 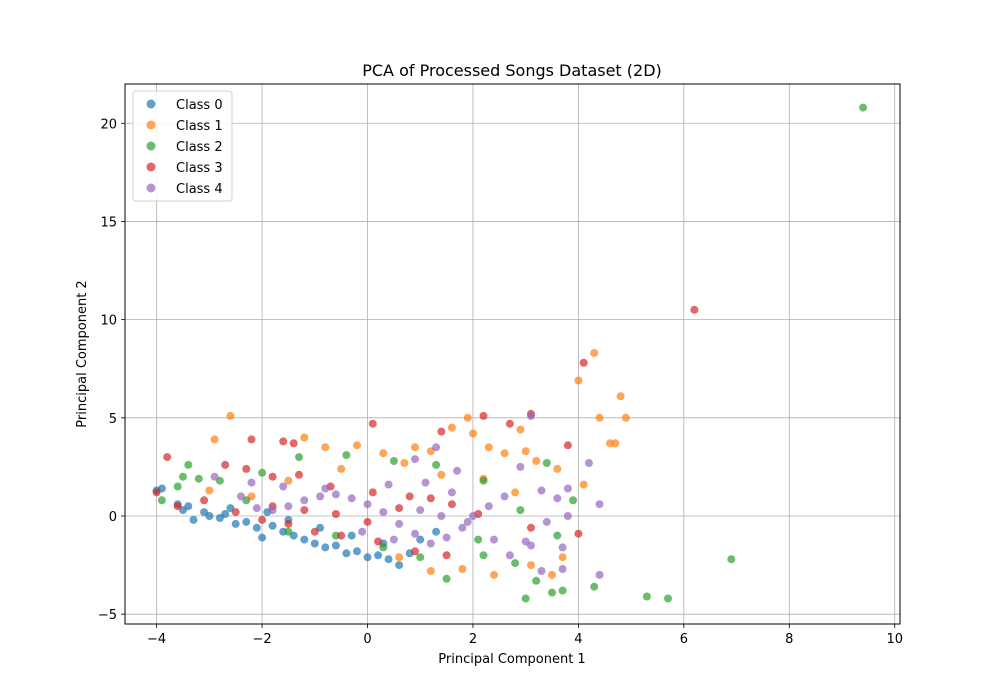 What do you see at coordinates (199, 147) in the screenshot?
I see `legend-label: Class 2` at bounding box center [199, 147].